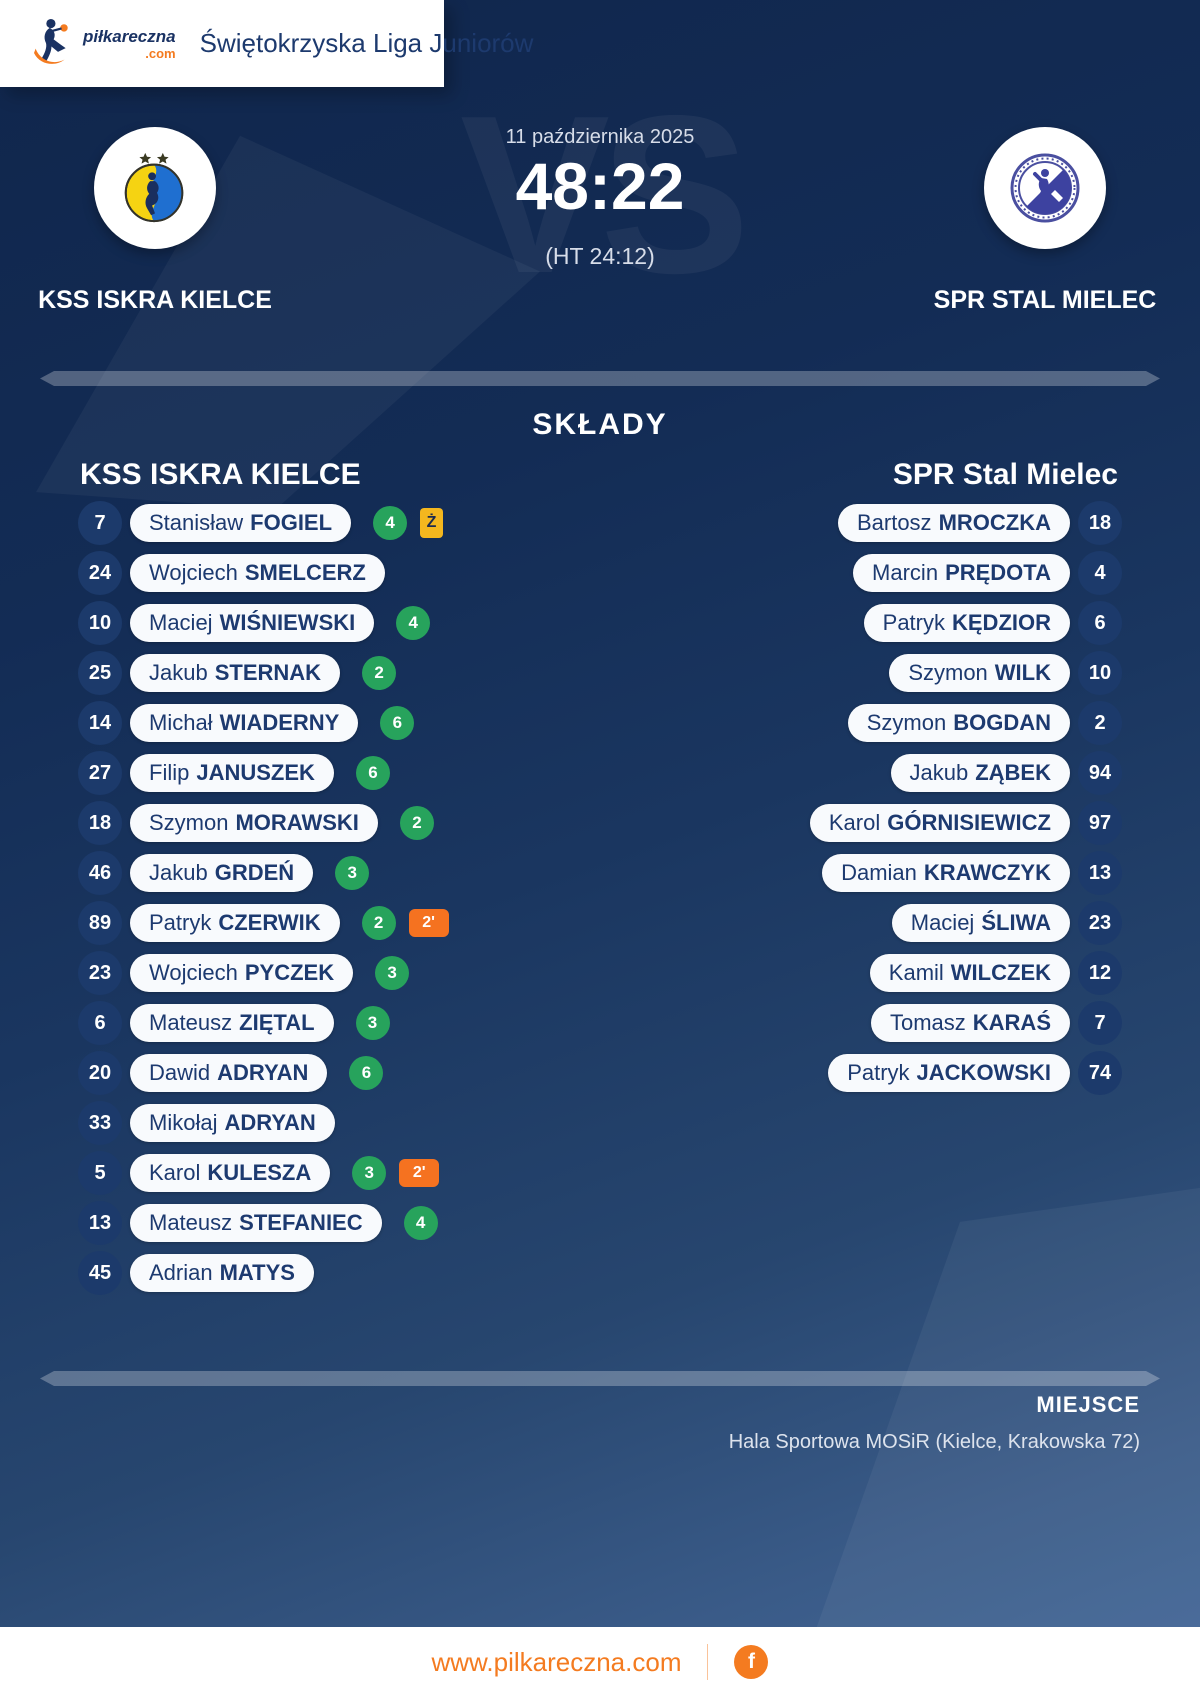 The width and height of the screenshot is (1200, 1697). I want to click on player-last-name: WILK, so click(1022, 672).